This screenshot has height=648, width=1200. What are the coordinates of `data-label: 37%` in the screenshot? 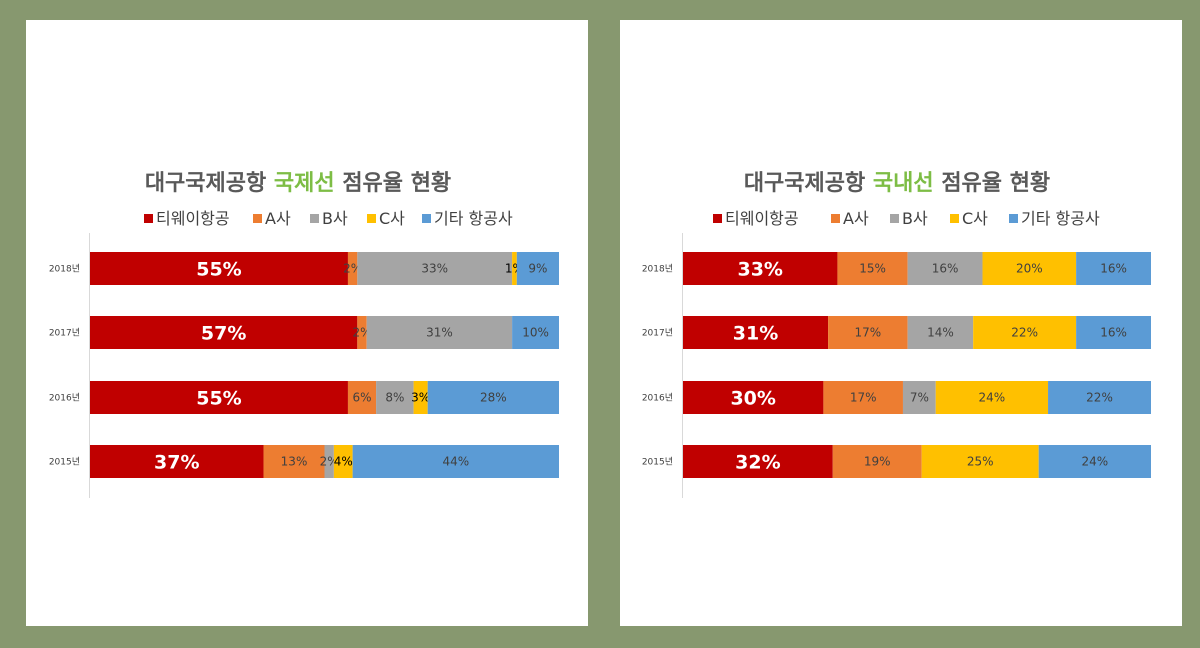 It's located at (176, 463).